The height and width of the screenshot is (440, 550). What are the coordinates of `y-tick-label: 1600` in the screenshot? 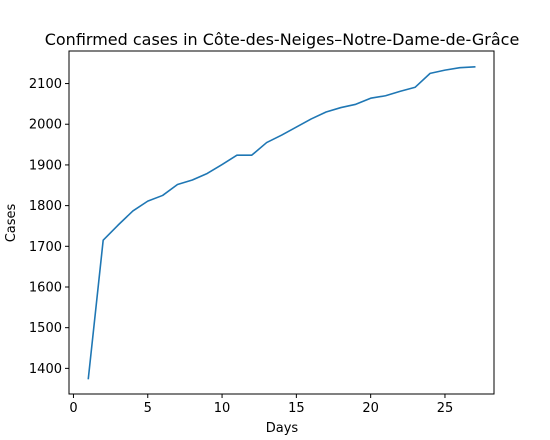 It's located at (45, 287).